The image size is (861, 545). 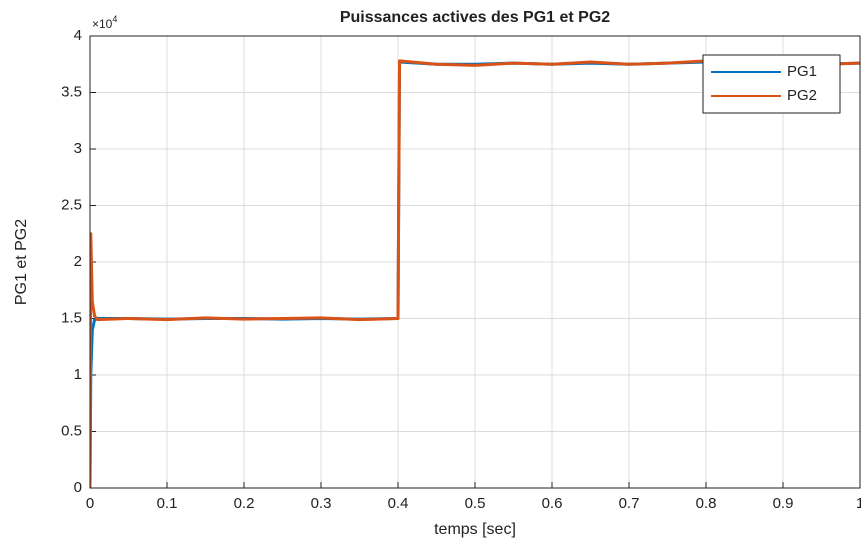 What do you see at coordinates (771, 84) in the screenshot?
I see `legend-box` at bounding box center [771, 84].